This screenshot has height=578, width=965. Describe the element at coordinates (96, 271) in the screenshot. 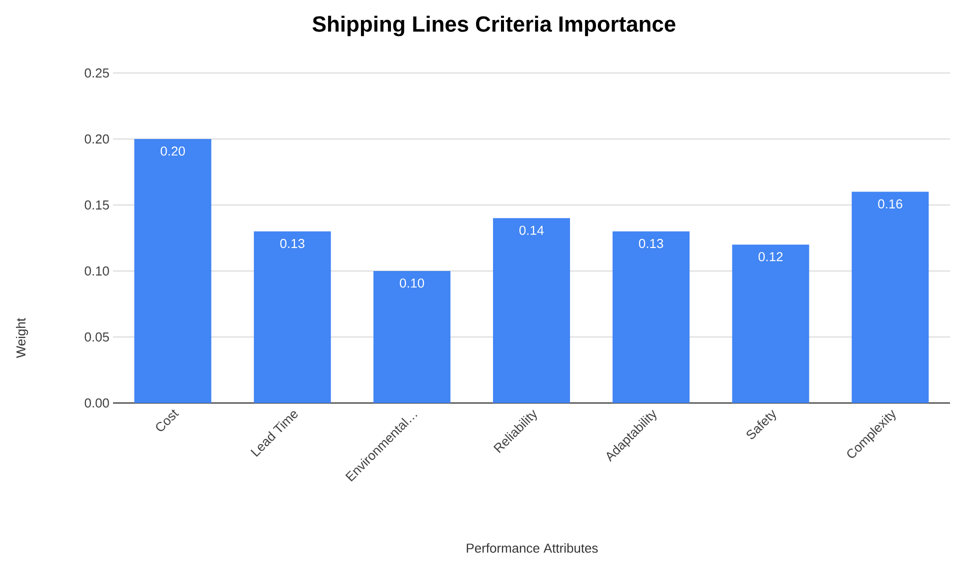

I see `y-tick-label: 0.10` at that location.